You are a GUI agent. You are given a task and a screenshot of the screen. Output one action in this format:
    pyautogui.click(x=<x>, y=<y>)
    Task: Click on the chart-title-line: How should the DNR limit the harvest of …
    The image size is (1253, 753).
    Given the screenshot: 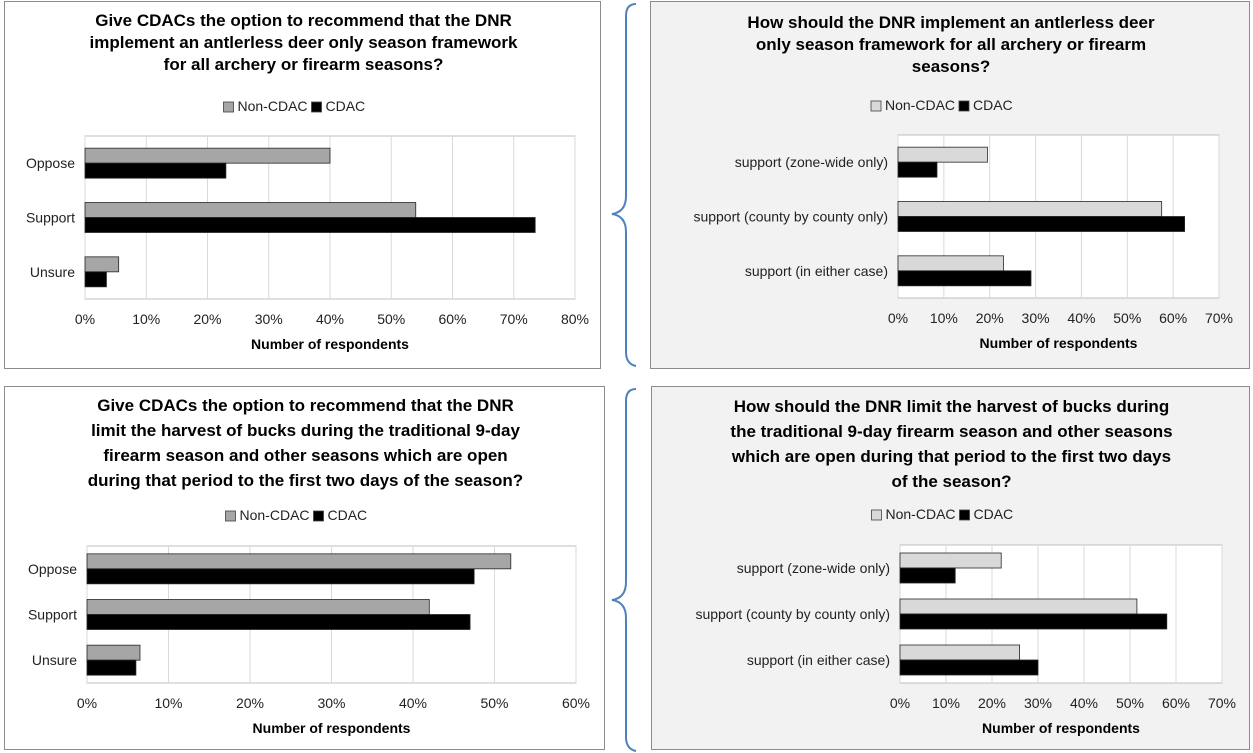 What is the action you would take?
    pyautogui.click(x=951, y=406)
    